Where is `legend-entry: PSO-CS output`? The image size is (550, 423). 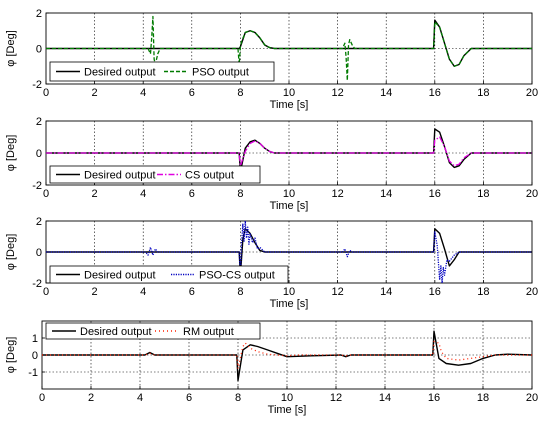
legend-entry: PSO-CS output is located at coordinates (237, 276).